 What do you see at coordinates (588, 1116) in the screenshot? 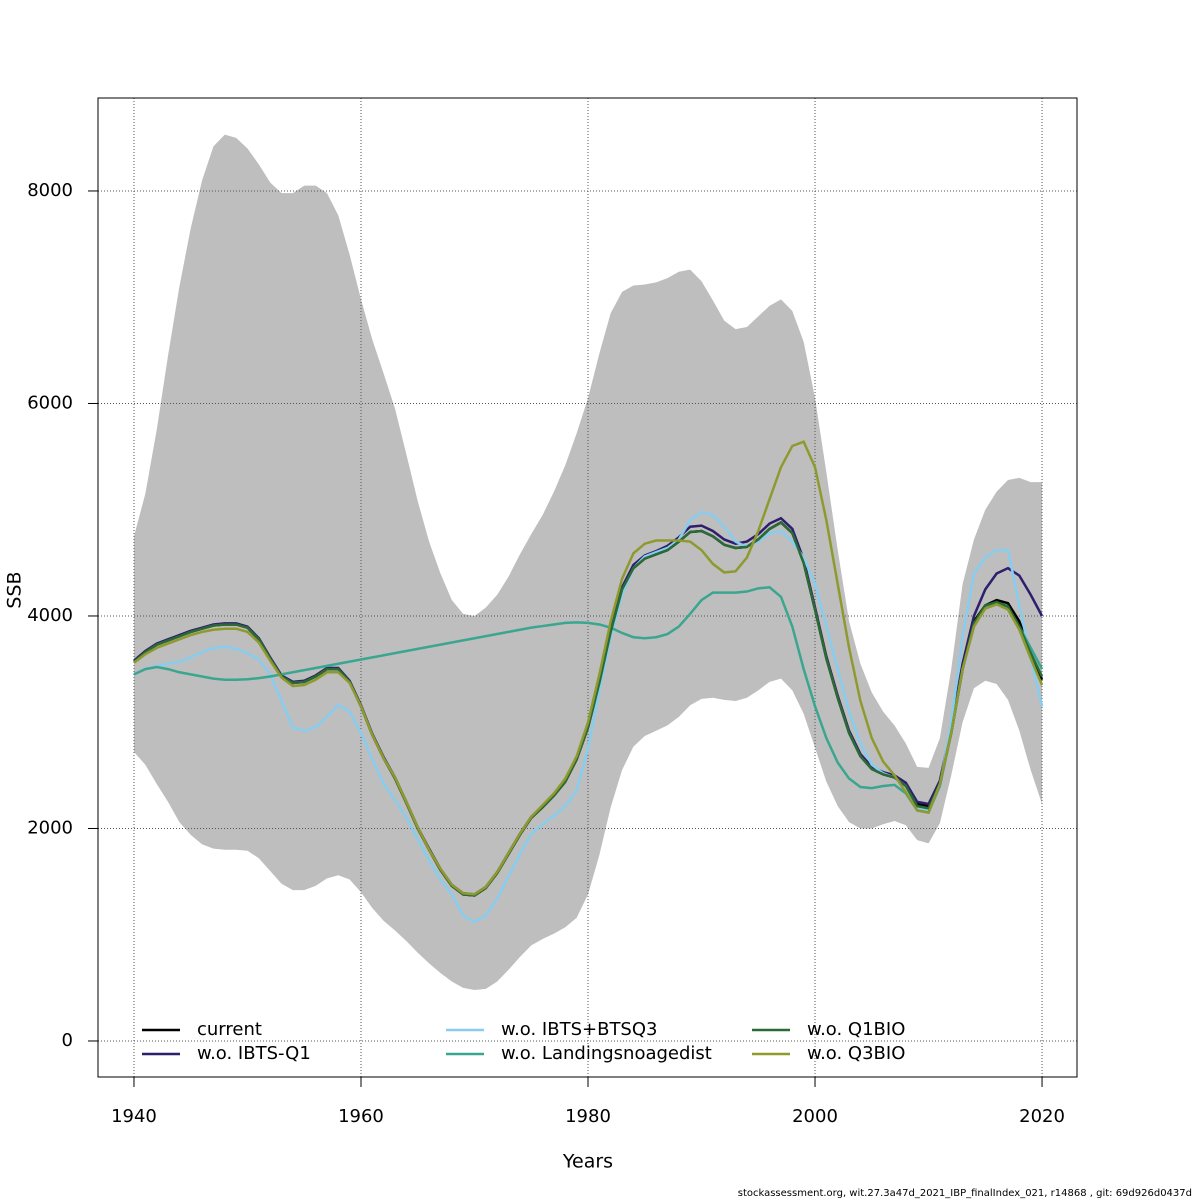
I see `x-tick-label: 1980` at bounding box center [588, 1116].